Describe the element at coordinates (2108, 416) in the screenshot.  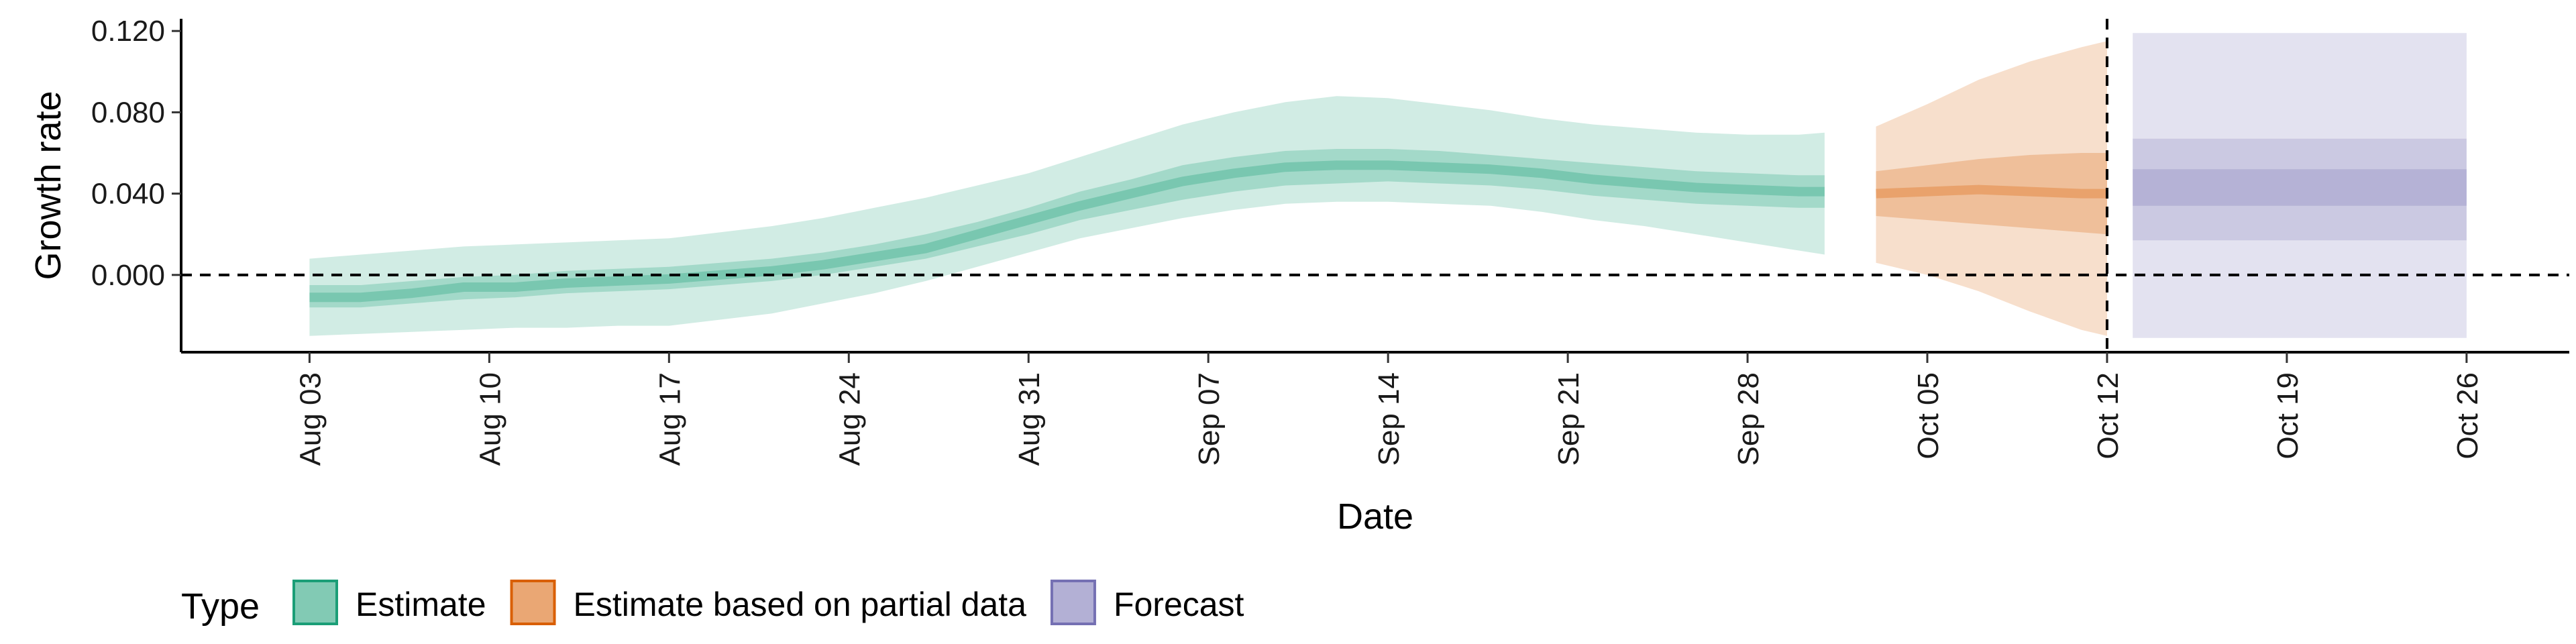
I see `x-tick-label: Oct 12` at that location.